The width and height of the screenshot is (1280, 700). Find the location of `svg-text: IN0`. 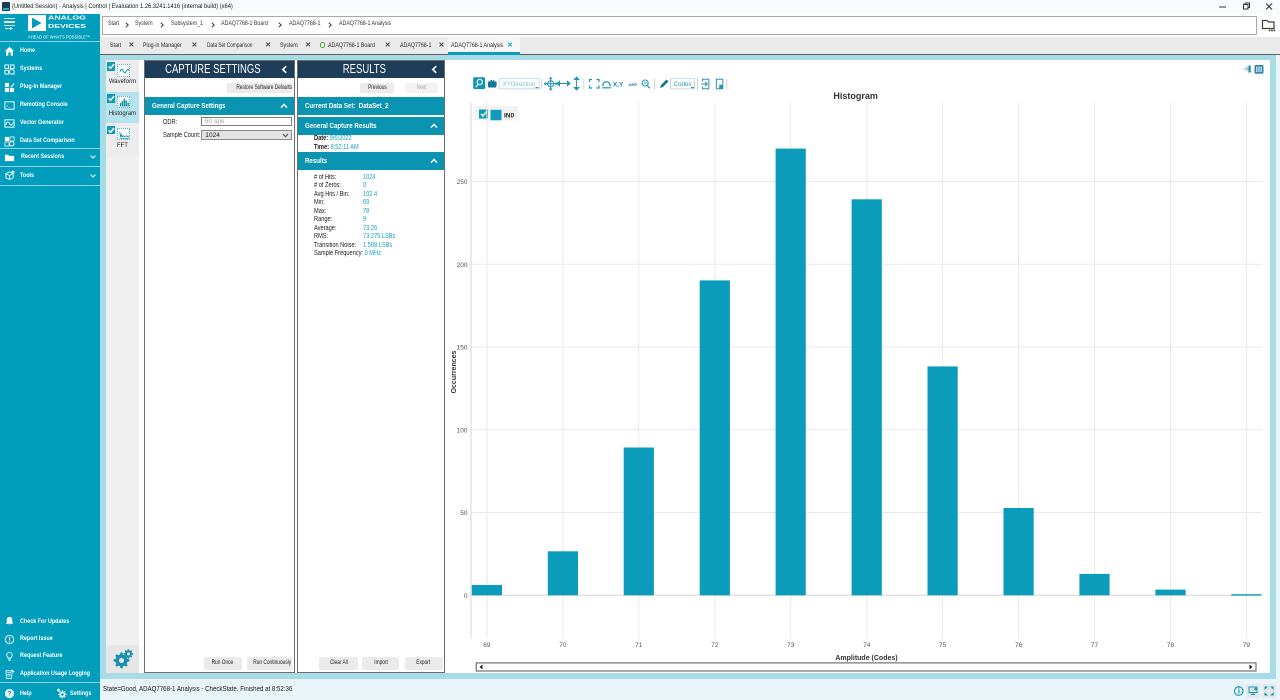

svg-text: IN0 is located at coordinates (509, 116).